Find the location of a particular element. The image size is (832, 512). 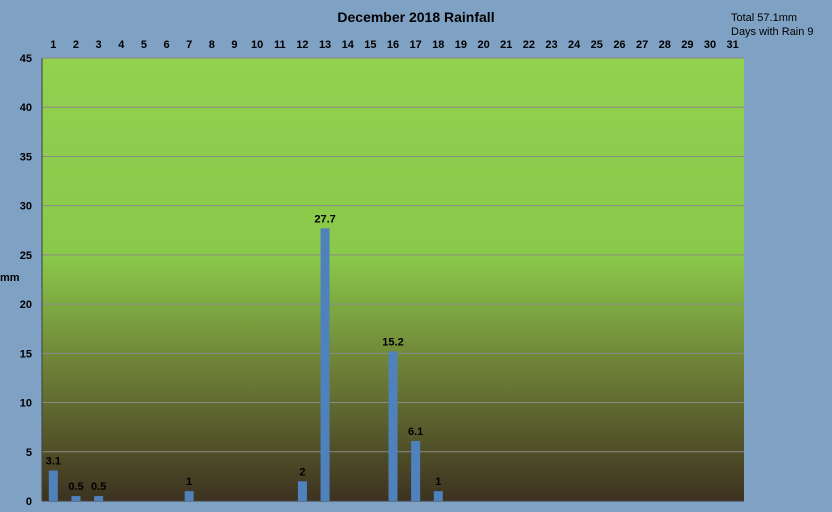

x-tick-label: 11 is located at coordinates (280, 45).